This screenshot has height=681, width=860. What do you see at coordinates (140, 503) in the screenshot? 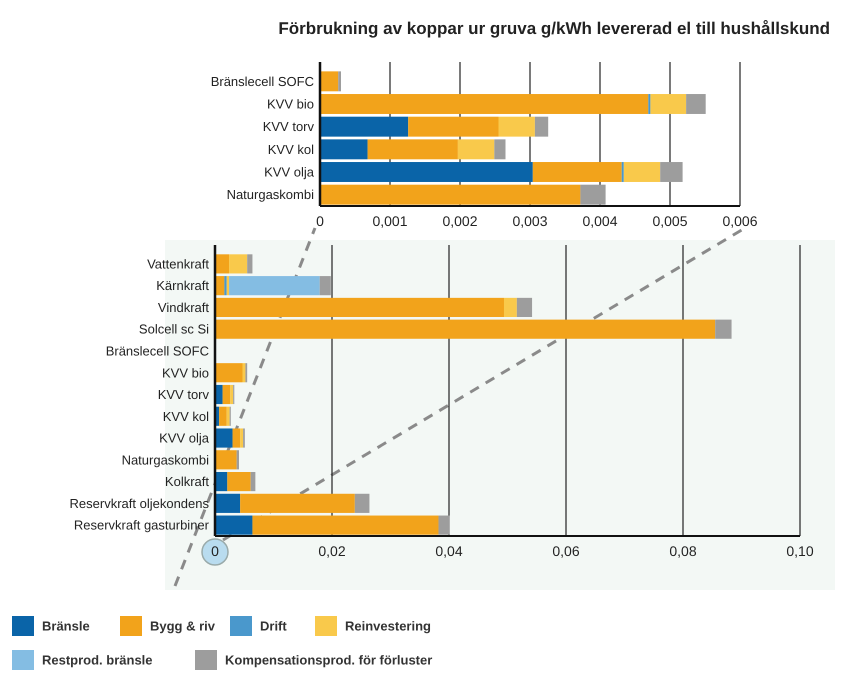
I see `y-tick-label: Reservkraft oljekondens` at bounding box center [140, 503].